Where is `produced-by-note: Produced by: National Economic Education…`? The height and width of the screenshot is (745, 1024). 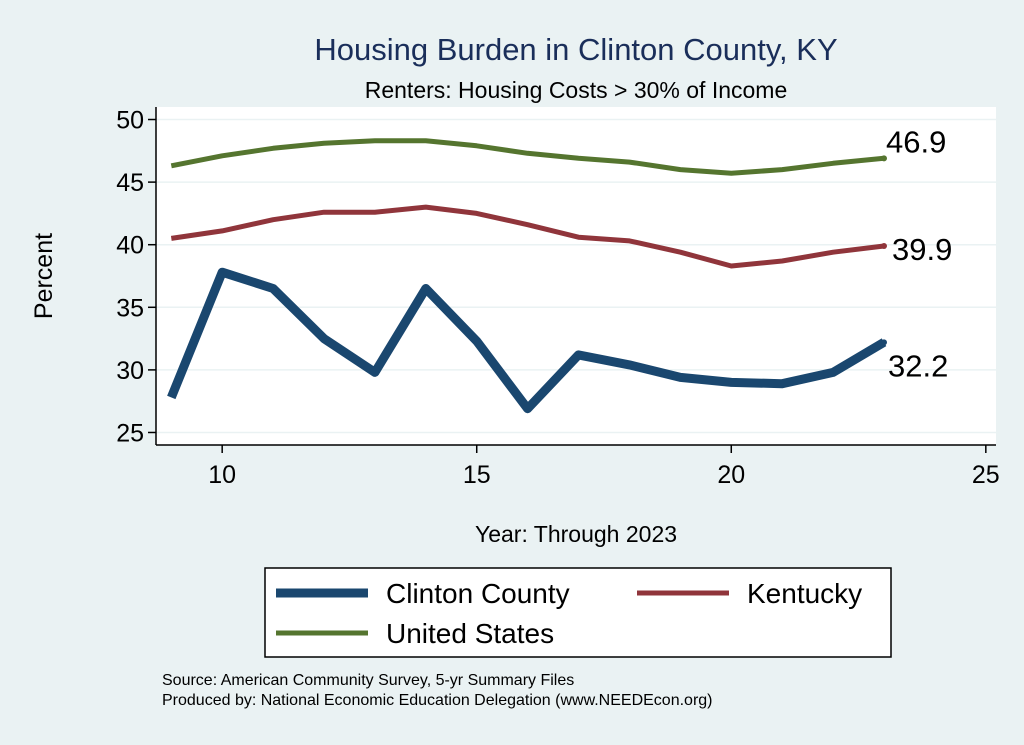
produced-by-note: Produced by: National Economic Education… is located at coordinates (437, 700).